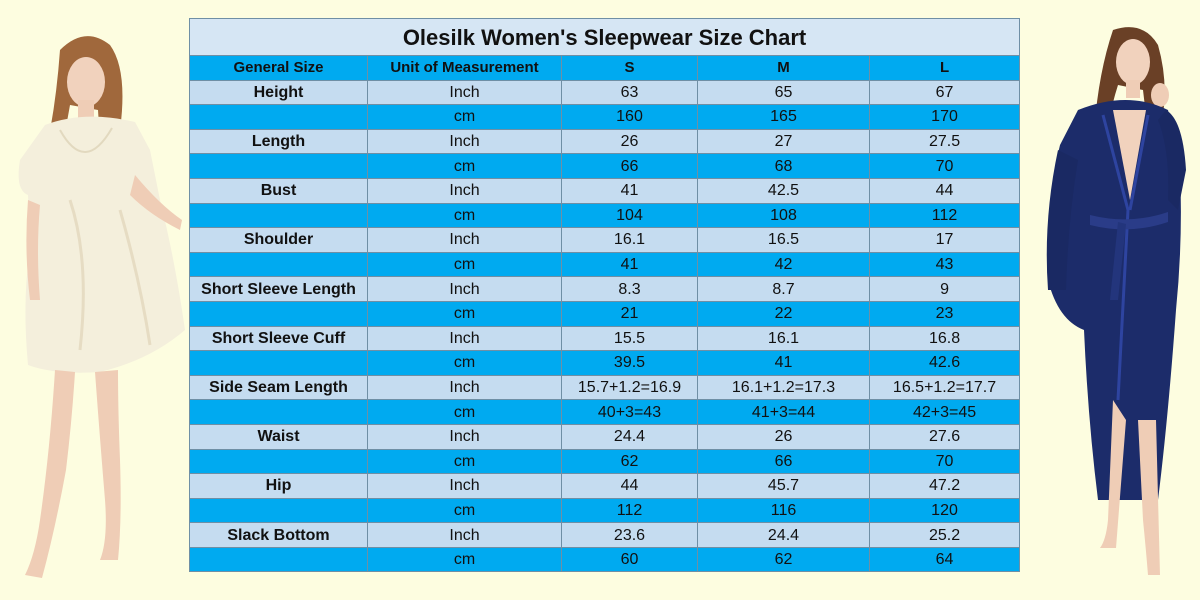  Describe the element at coordinates (605, 166) in the screenshot. I see `table-row: cm 66 68 70` at that location.